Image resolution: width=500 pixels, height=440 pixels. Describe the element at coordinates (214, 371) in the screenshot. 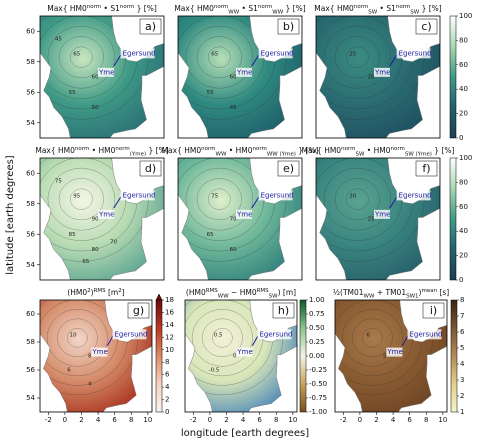

I see `contour-label: -0.5` at that location.